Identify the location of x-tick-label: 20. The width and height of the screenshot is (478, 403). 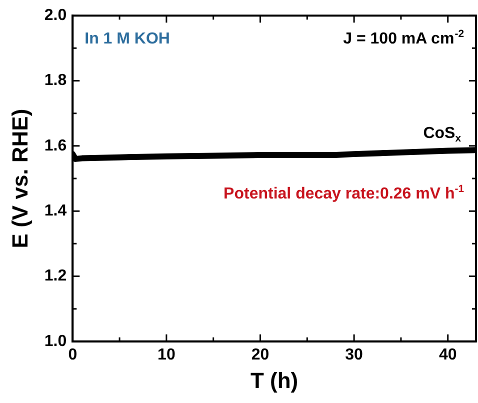
(260, 355).